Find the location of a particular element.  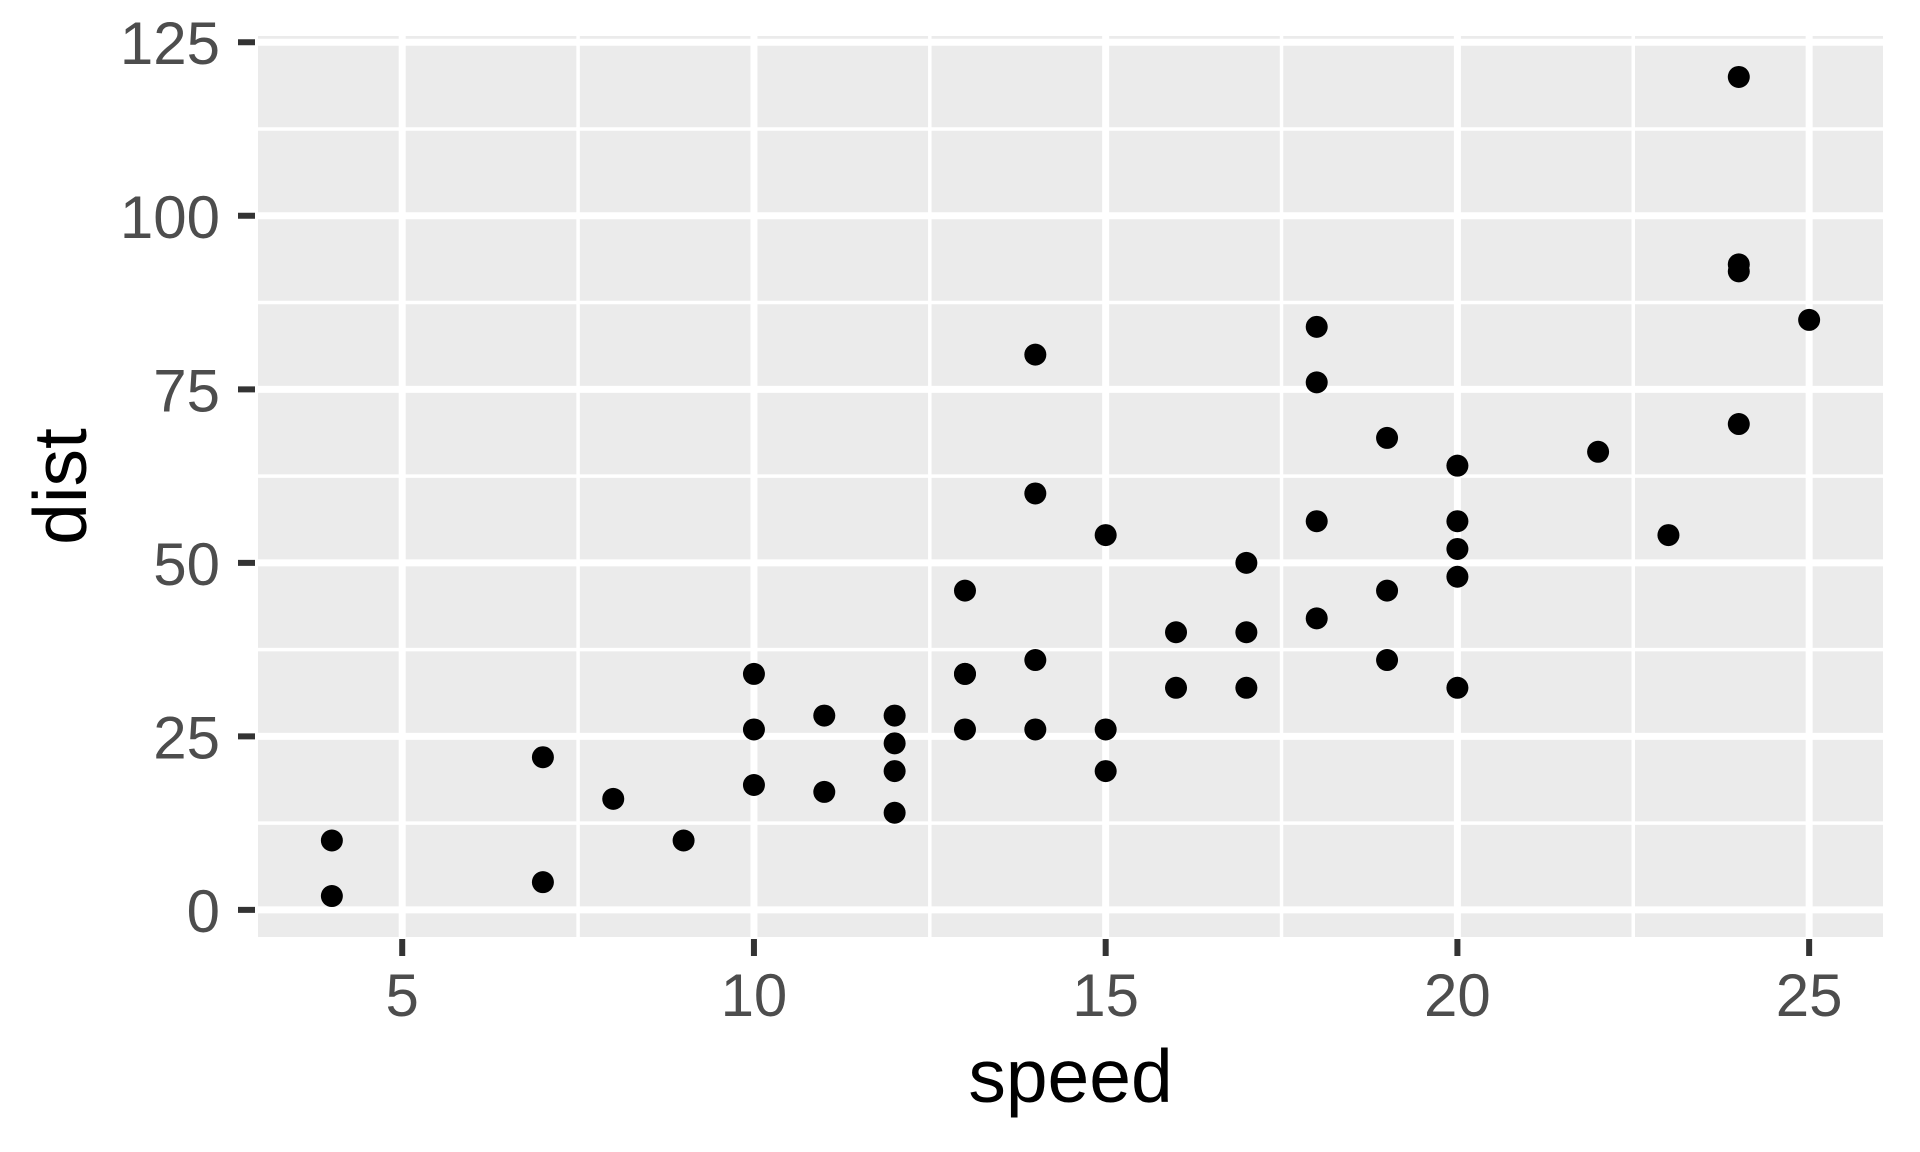

x-tick-label: 10 is located at coordinates (754, 995).